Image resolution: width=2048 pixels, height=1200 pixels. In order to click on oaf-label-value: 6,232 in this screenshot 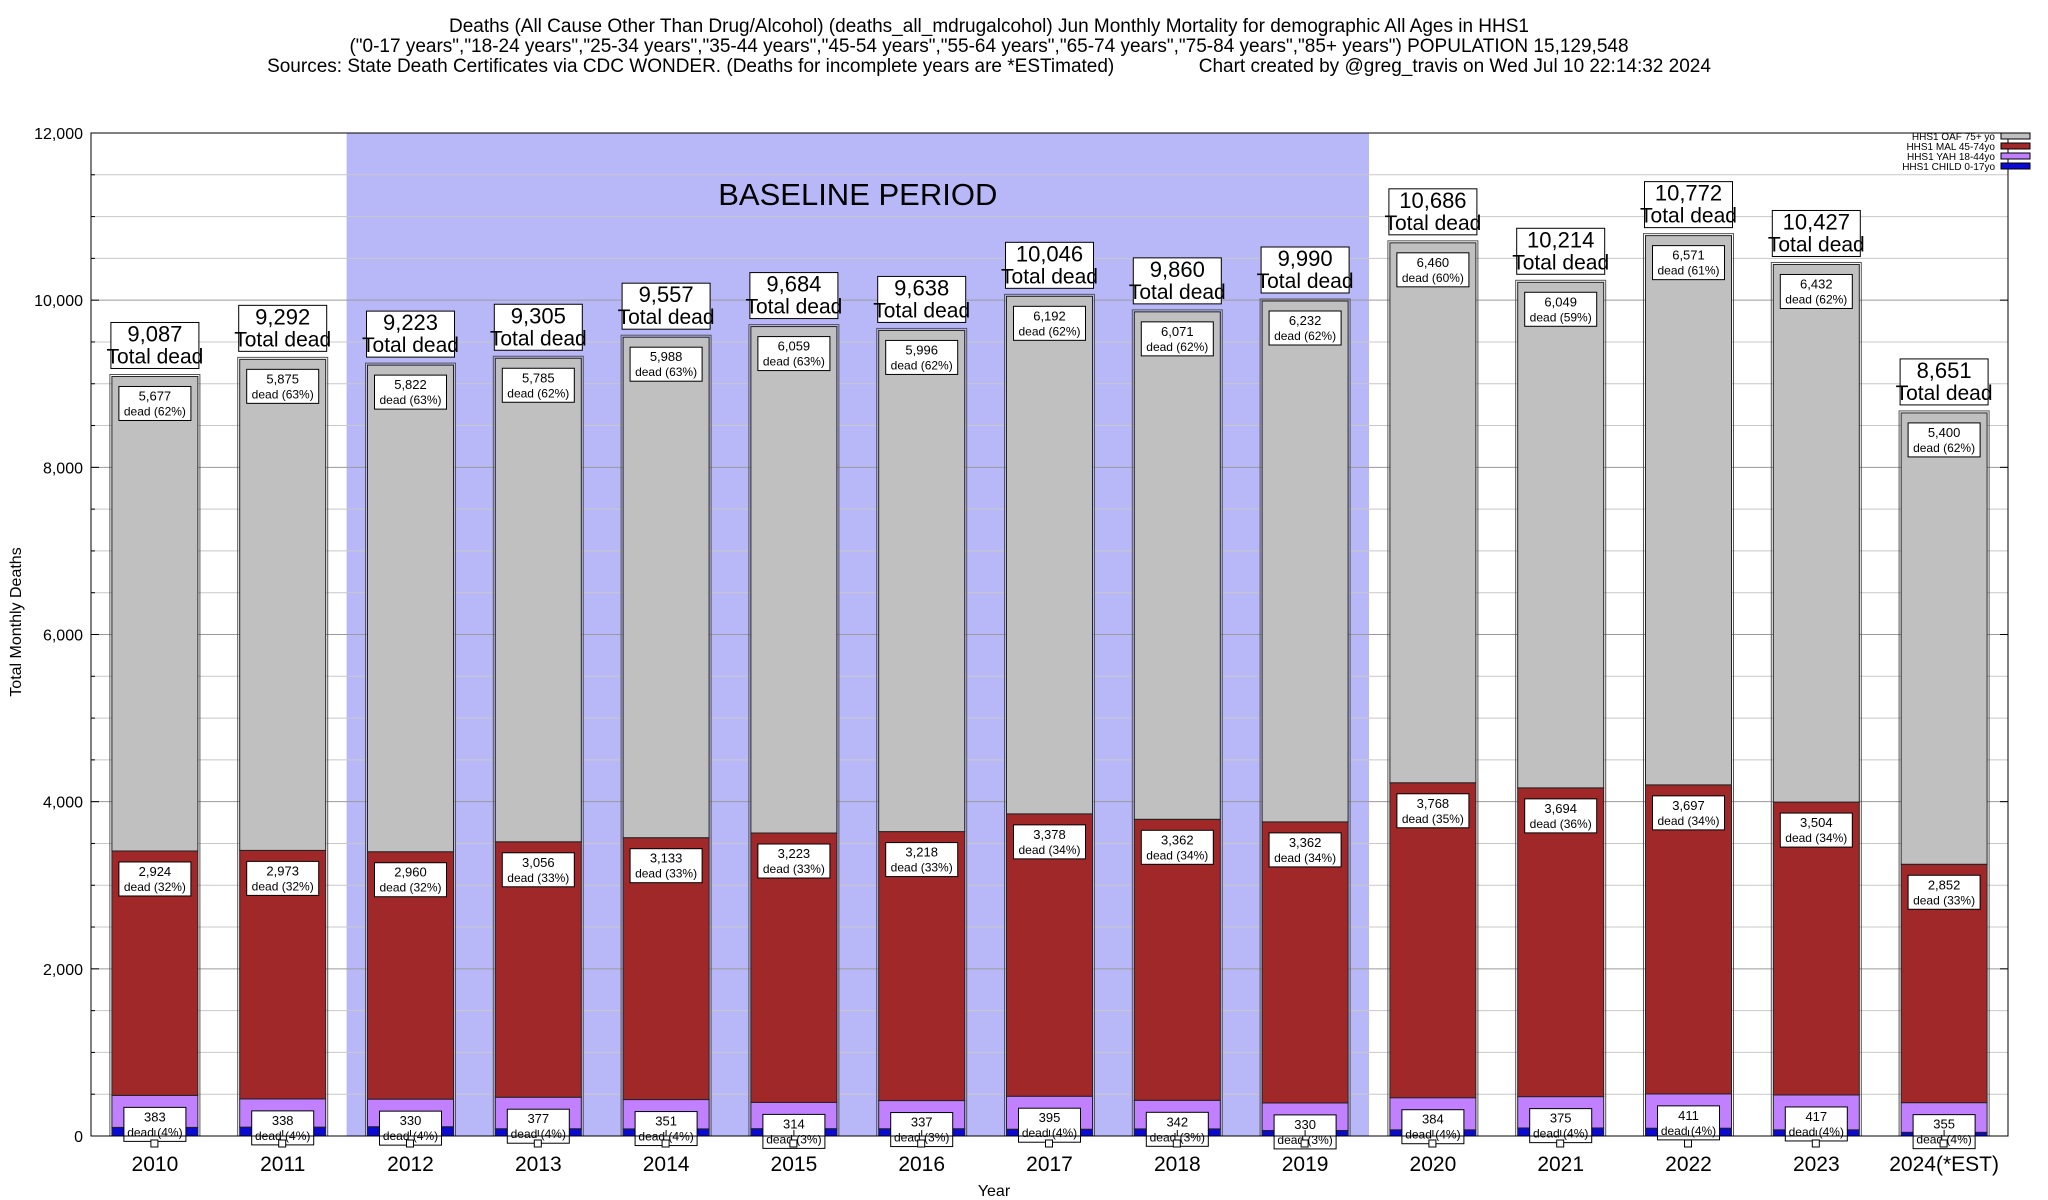, I will do `click(1305, 320)`.